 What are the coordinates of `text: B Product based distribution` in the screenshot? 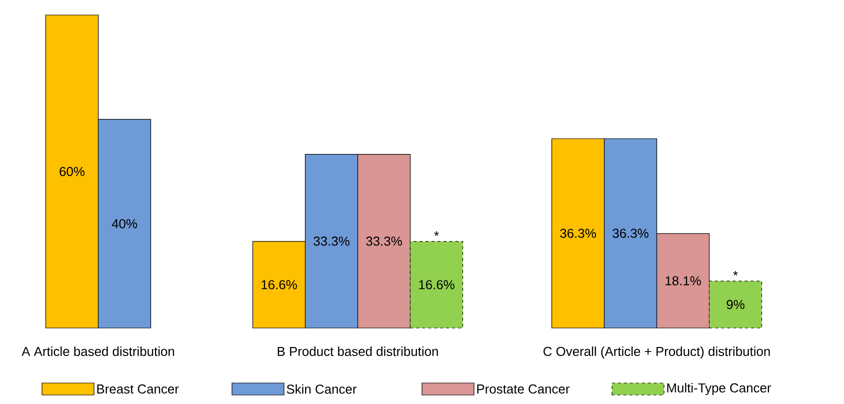 It's located at (358, 351).